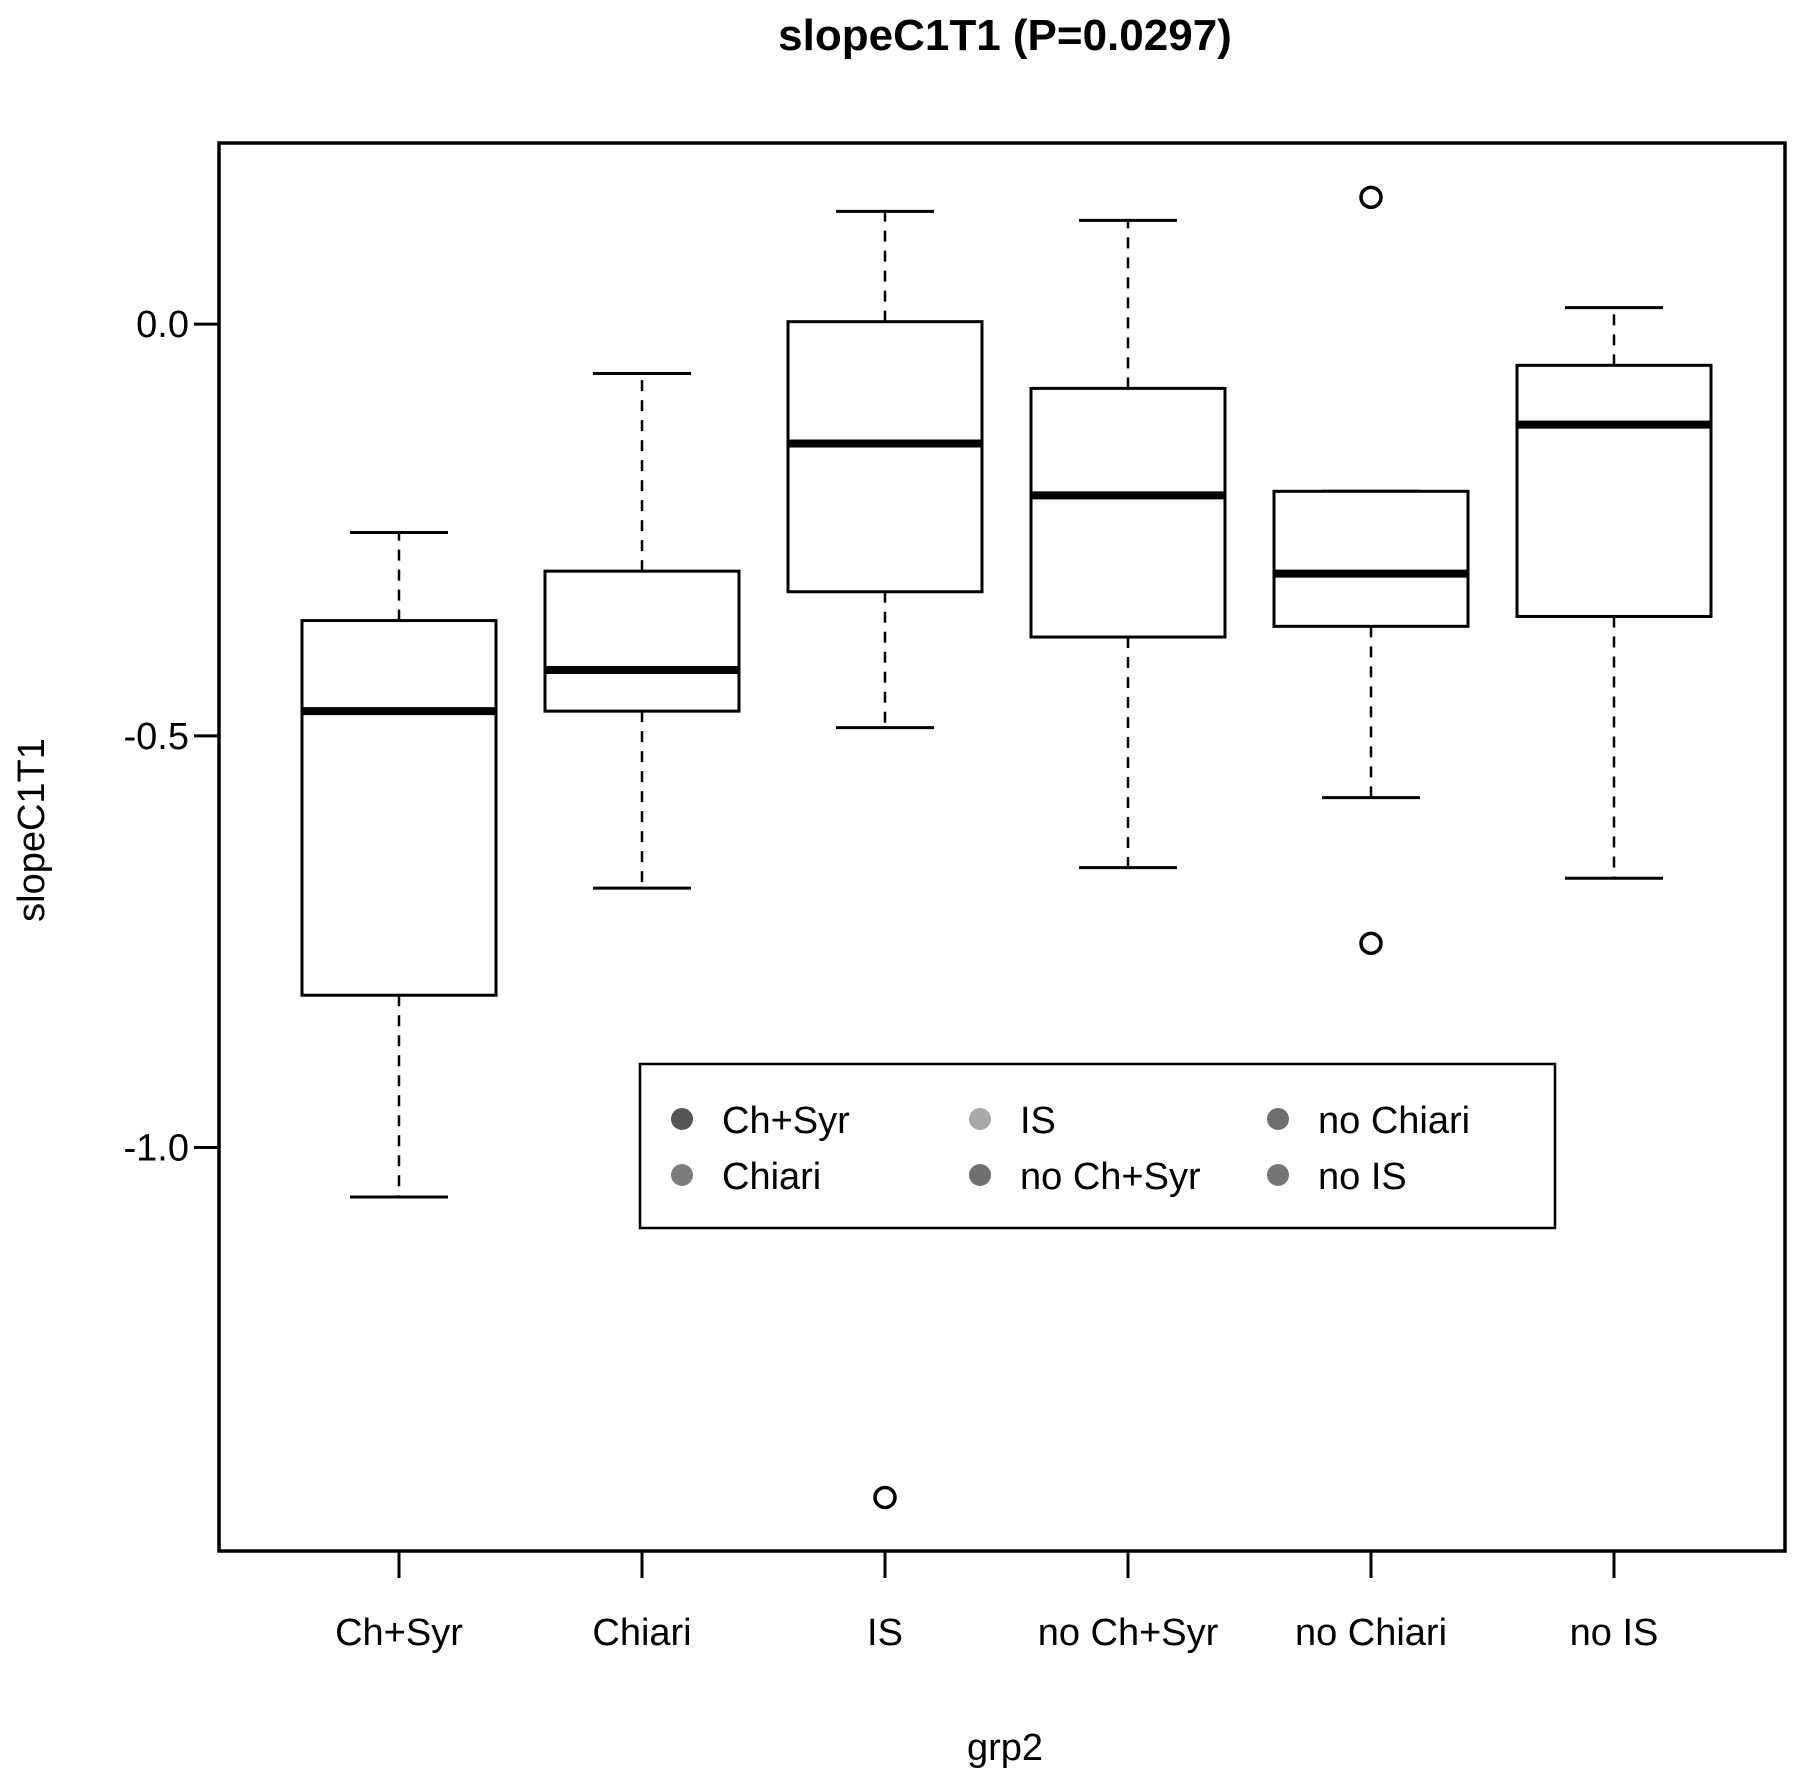 The image size is (1800, 1770). I want to click on x-tick-label: Chiari, so click(641, 1633).